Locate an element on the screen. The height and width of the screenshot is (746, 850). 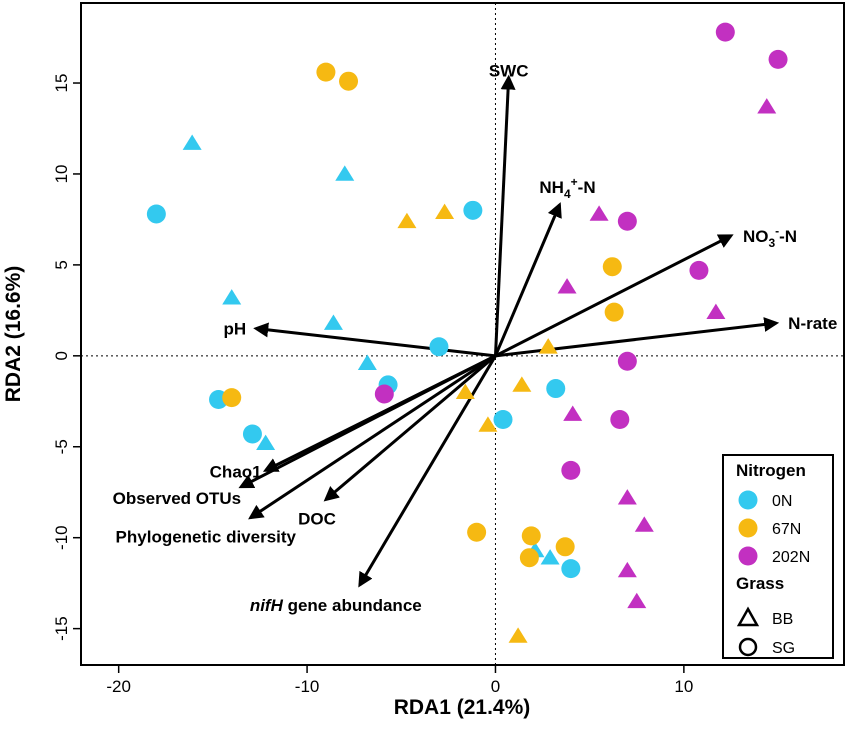
arrow-label-n-rate: N-rate is located at coordinates (812, 323).